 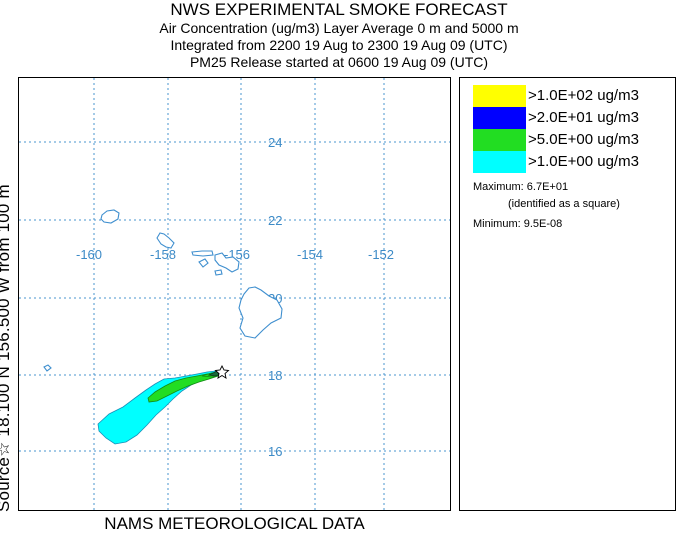 What do you see at coordinates (161, 407) in the screenshot?
I see `plume-cyan-contour` at bounding box center [161, 407].